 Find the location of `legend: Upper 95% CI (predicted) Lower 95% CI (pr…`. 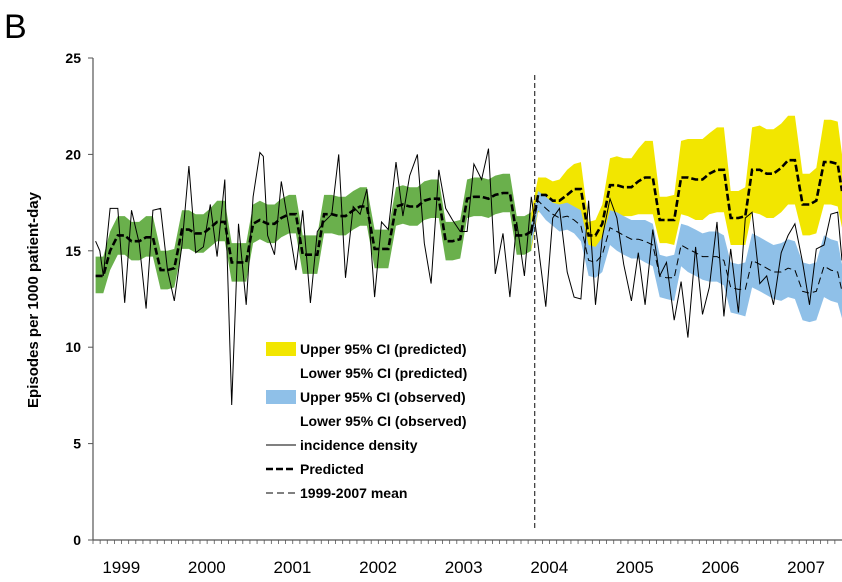

legend: Upper 95% CI (predicted) Lower 95% CI (pr… is located at coordinates (366, 421).